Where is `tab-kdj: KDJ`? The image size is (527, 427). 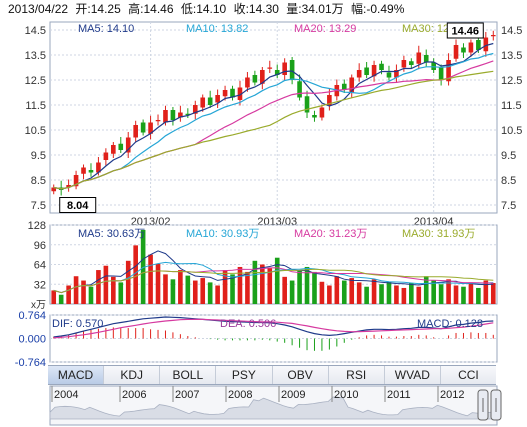
tab-kdj: KDJ is located at coordinates (132, 375).